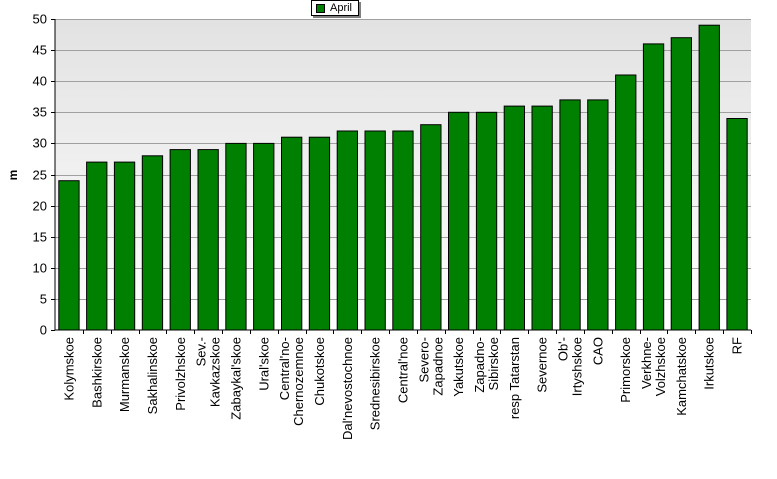 The height and width of the screenshot is (479, 777). Describe the element at coordinates (43, 299) in the screenshot. I see `y-tick-label: 5` at that location.